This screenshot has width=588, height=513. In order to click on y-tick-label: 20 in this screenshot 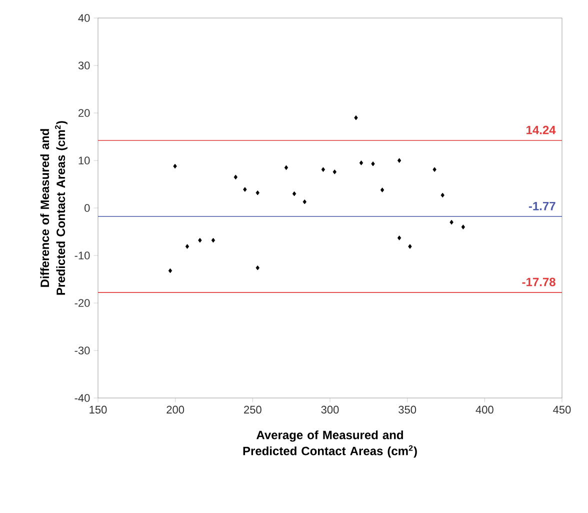, I will do `click(84, 113)`.